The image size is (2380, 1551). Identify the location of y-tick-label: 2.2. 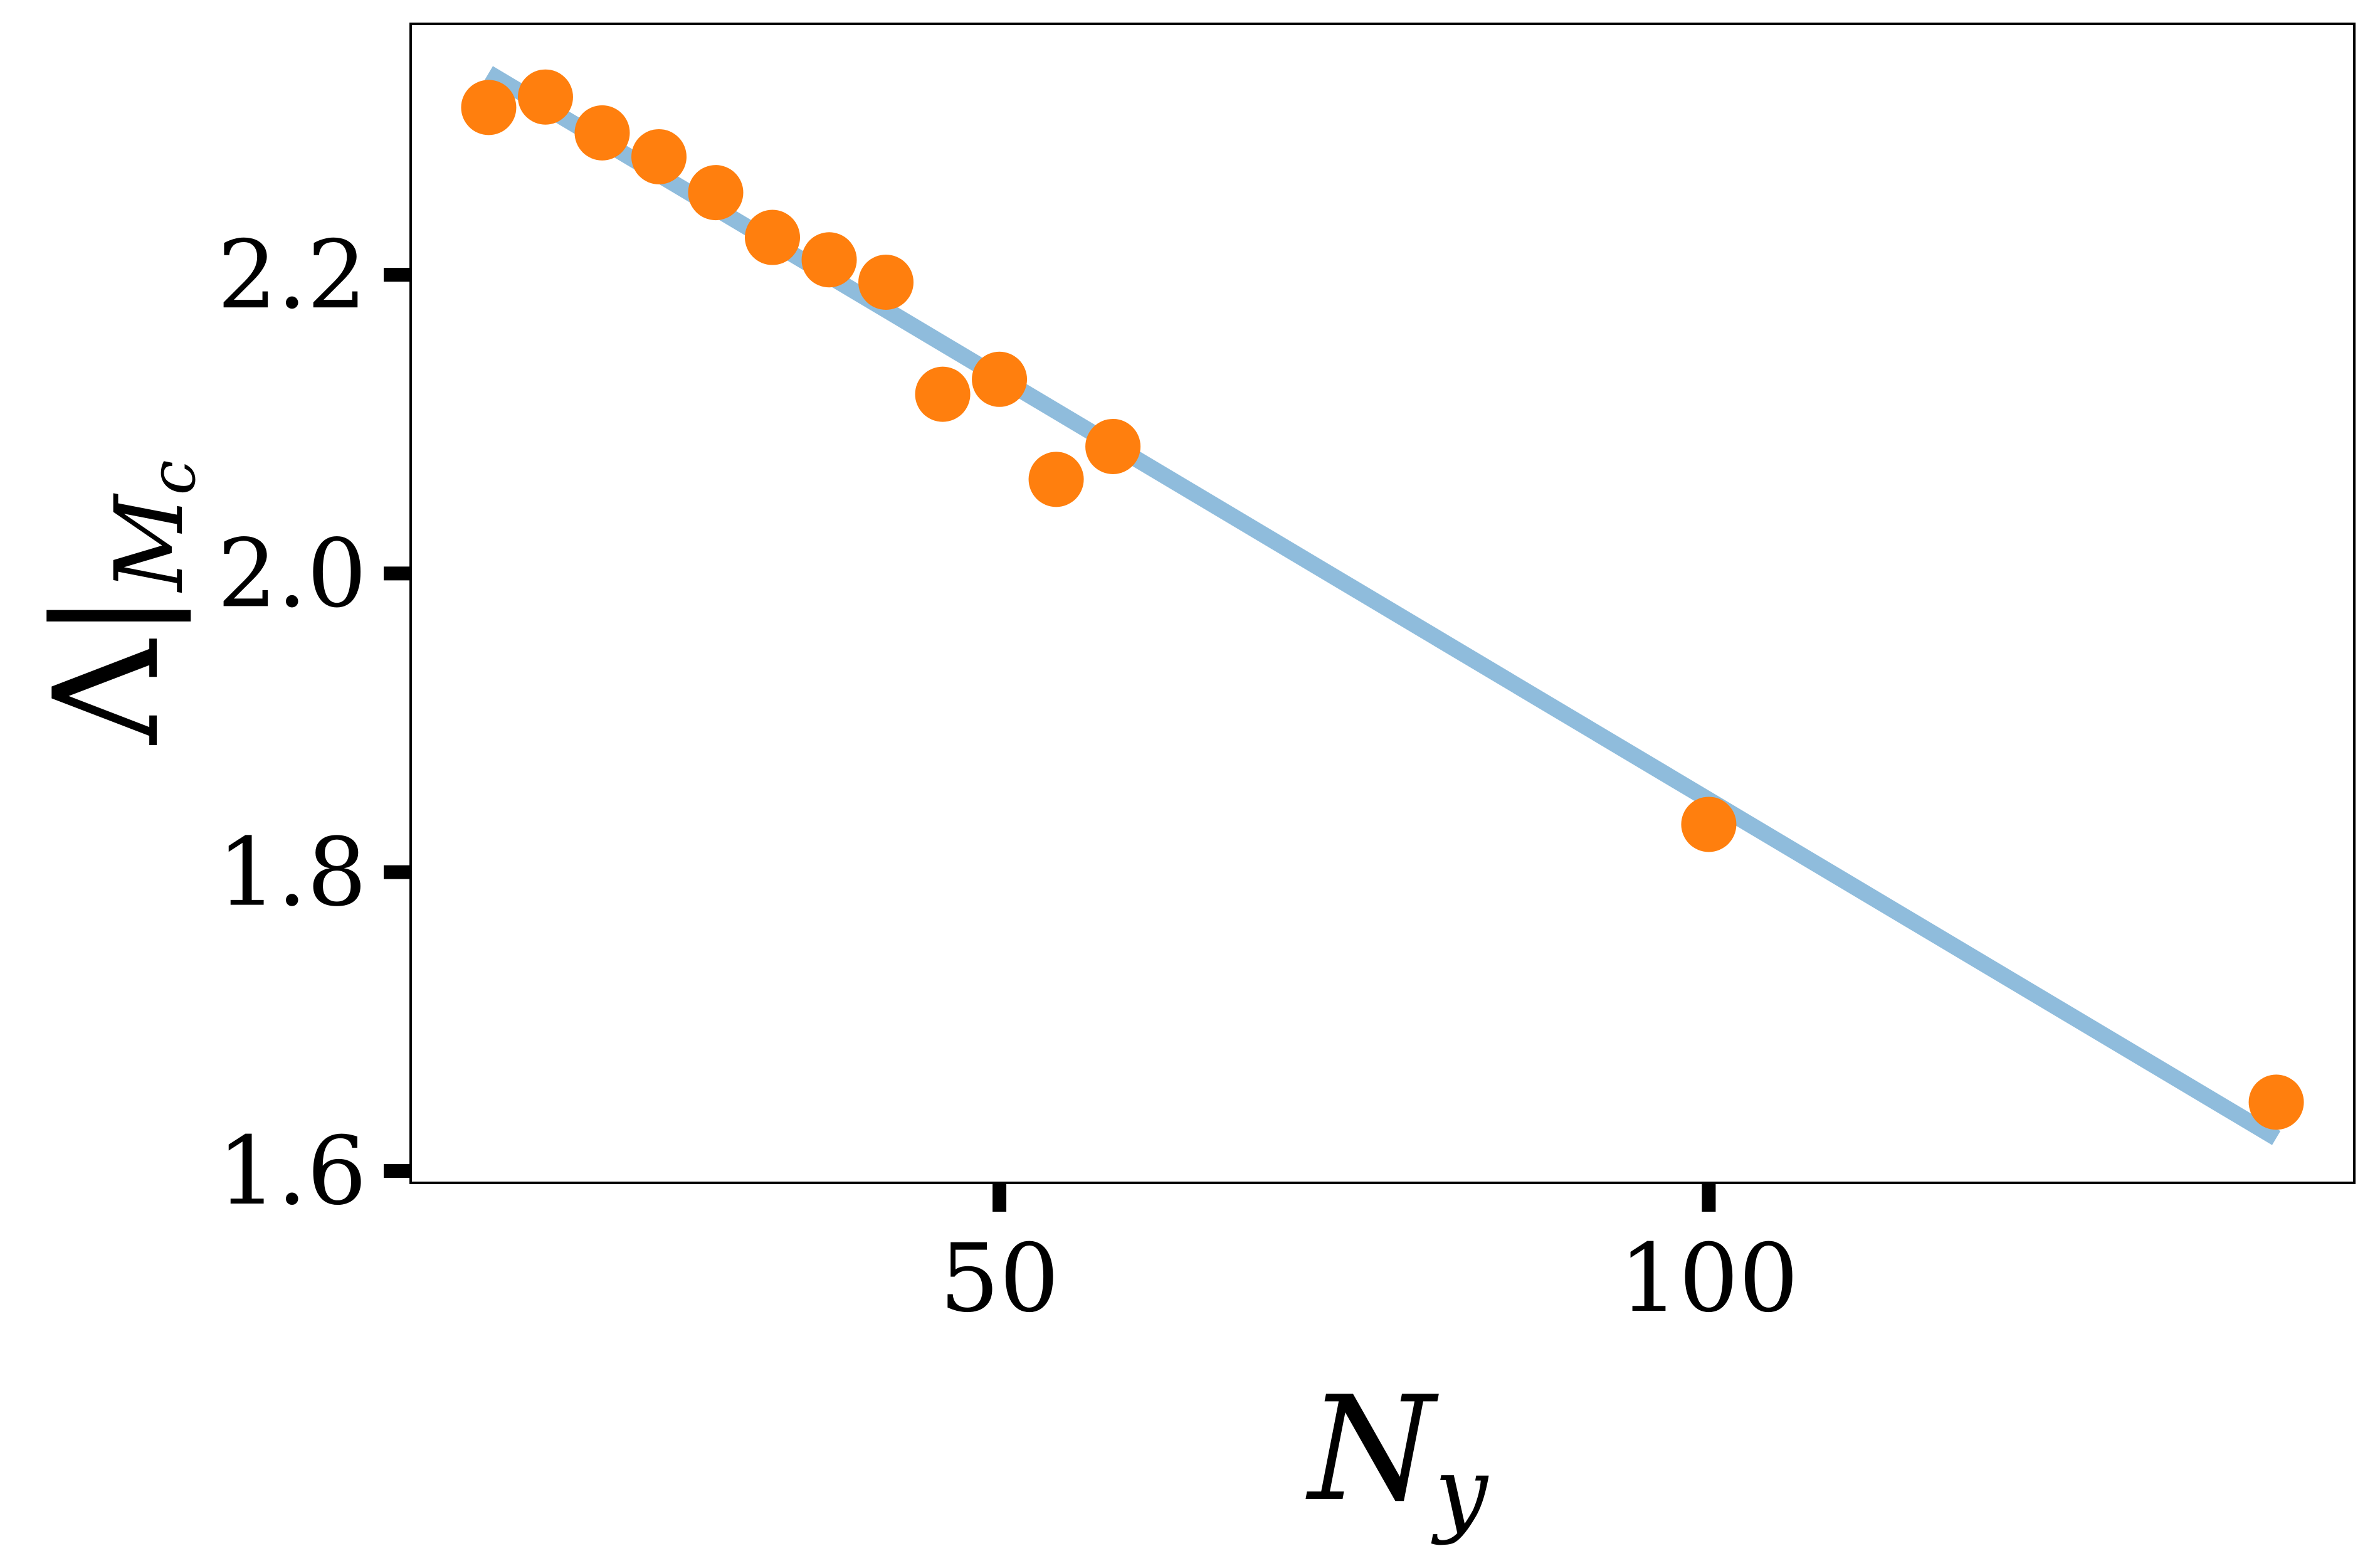
(292, 275).